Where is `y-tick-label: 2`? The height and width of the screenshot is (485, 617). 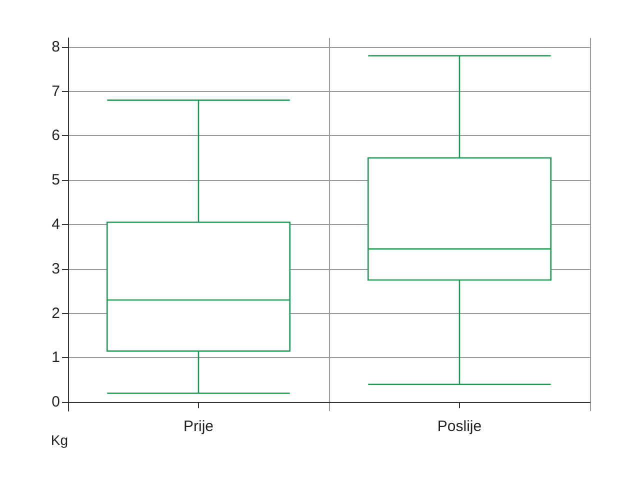
y-tick-label: 2 is located at coordinates (56, 313).